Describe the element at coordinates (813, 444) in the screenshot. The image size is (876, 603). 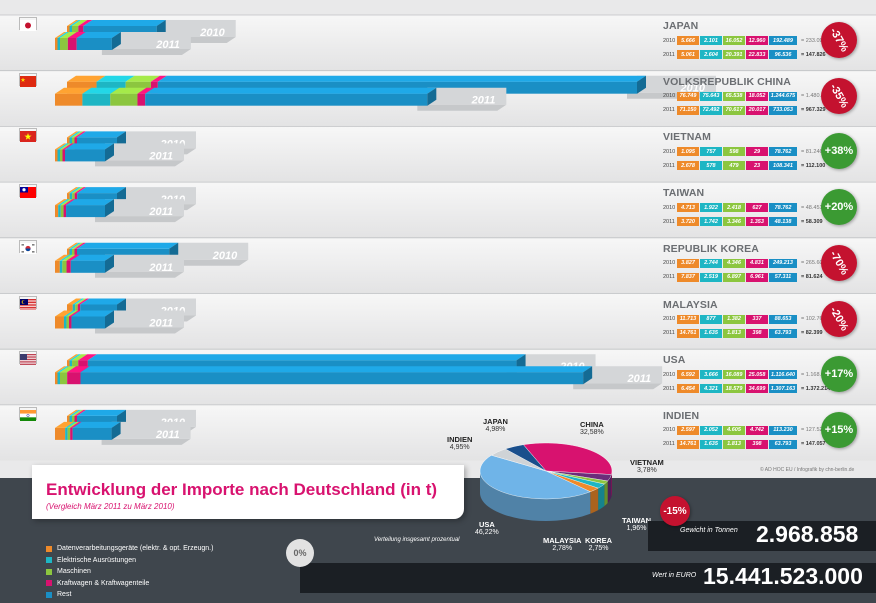
I see `table-total: = 147.057` at that location.